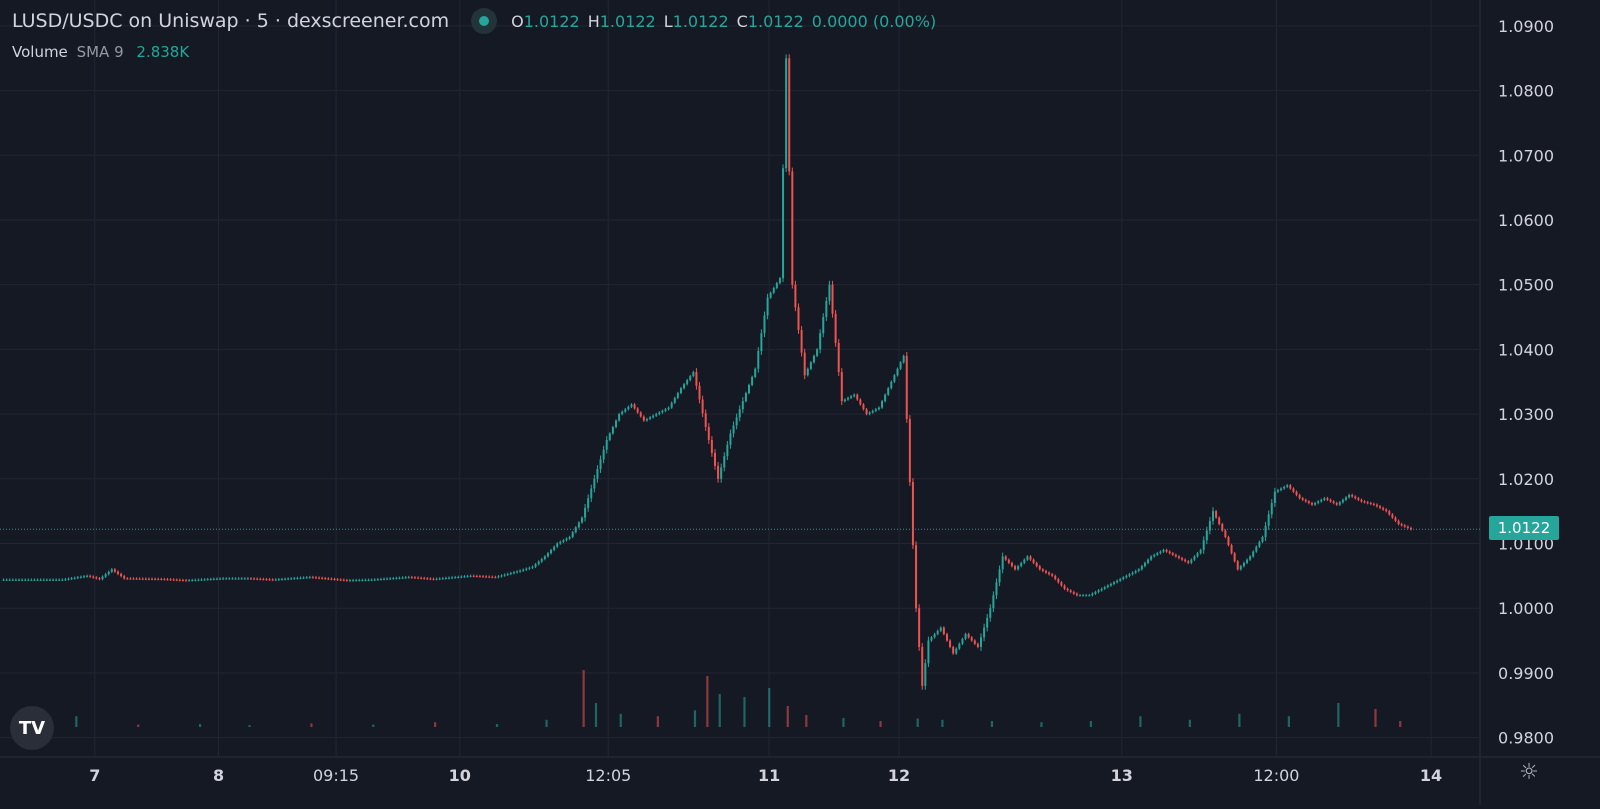  What do you see at coordinates (1122, 775) in the screenshot?
I see `x-tick-label: 13` at bounding box center [1122, 775].